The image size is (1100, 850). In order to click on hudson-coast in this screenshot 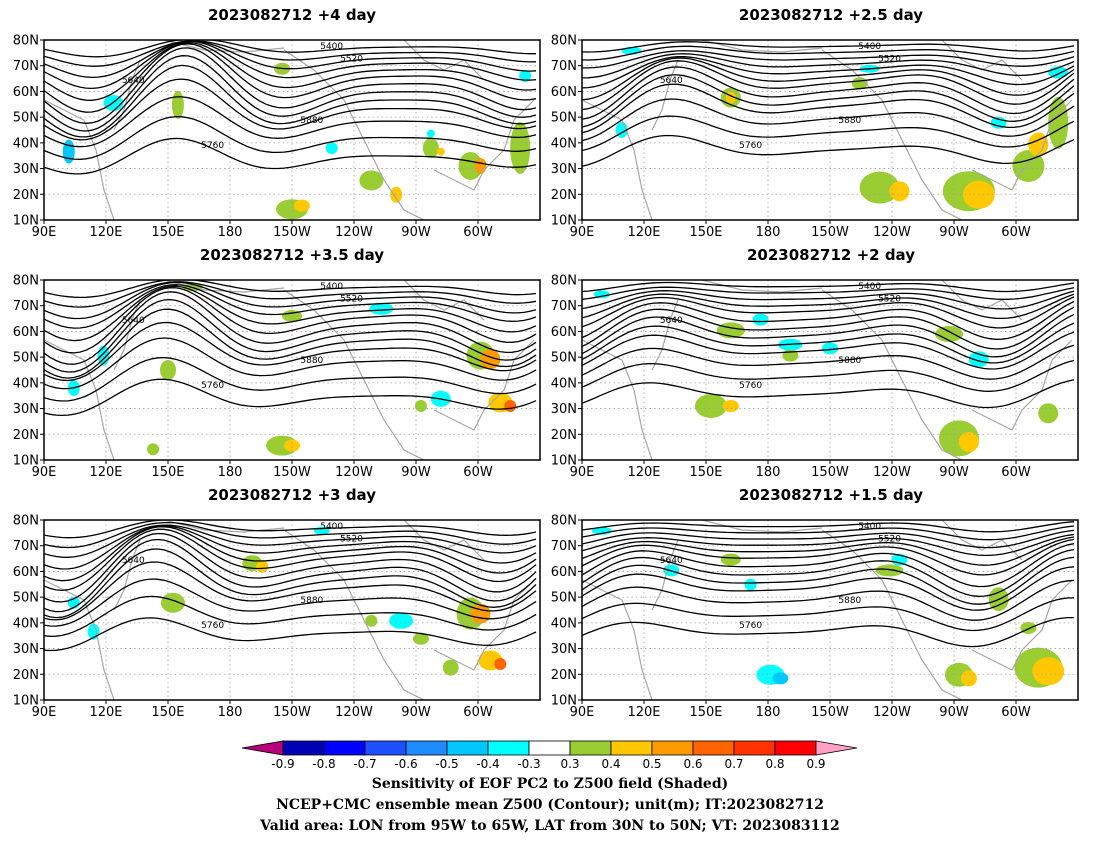, I will do `click(444, 540)`.